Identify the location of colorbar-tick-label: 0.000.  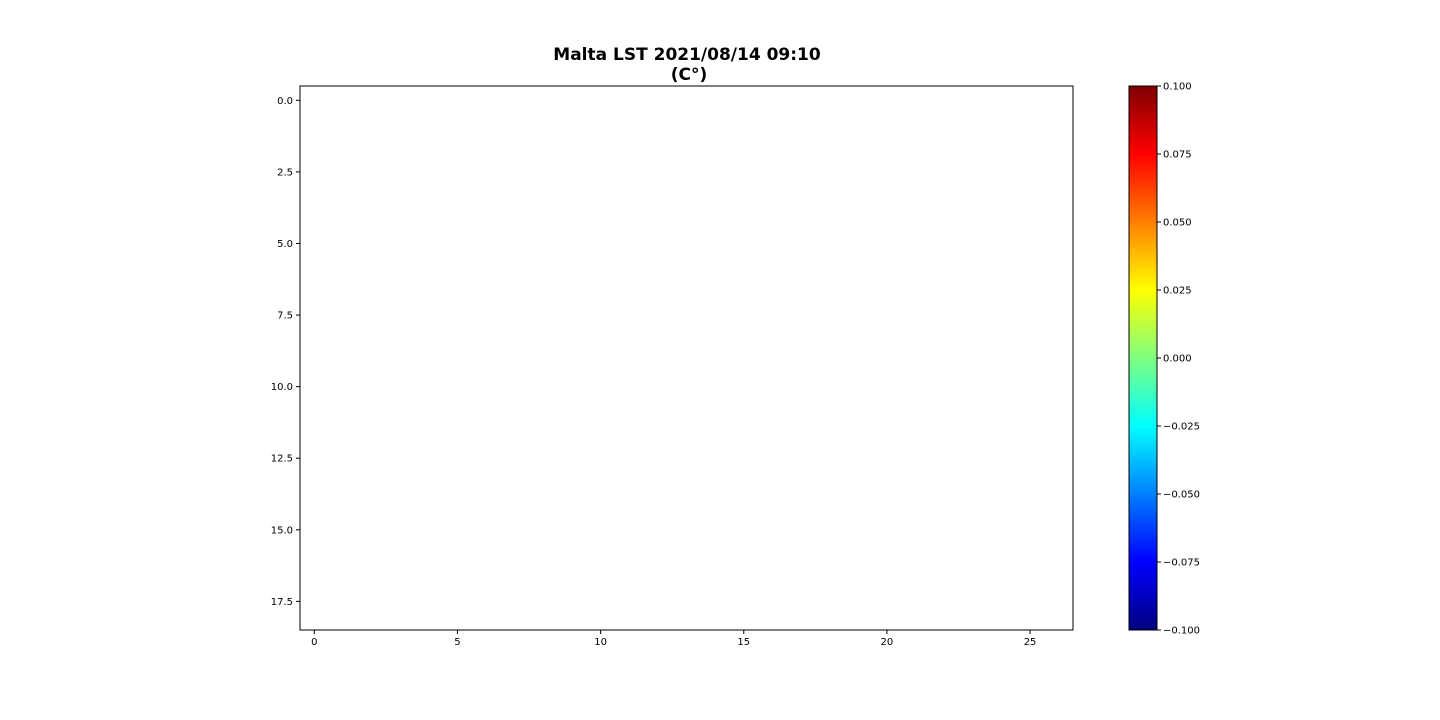
(1177, 359).